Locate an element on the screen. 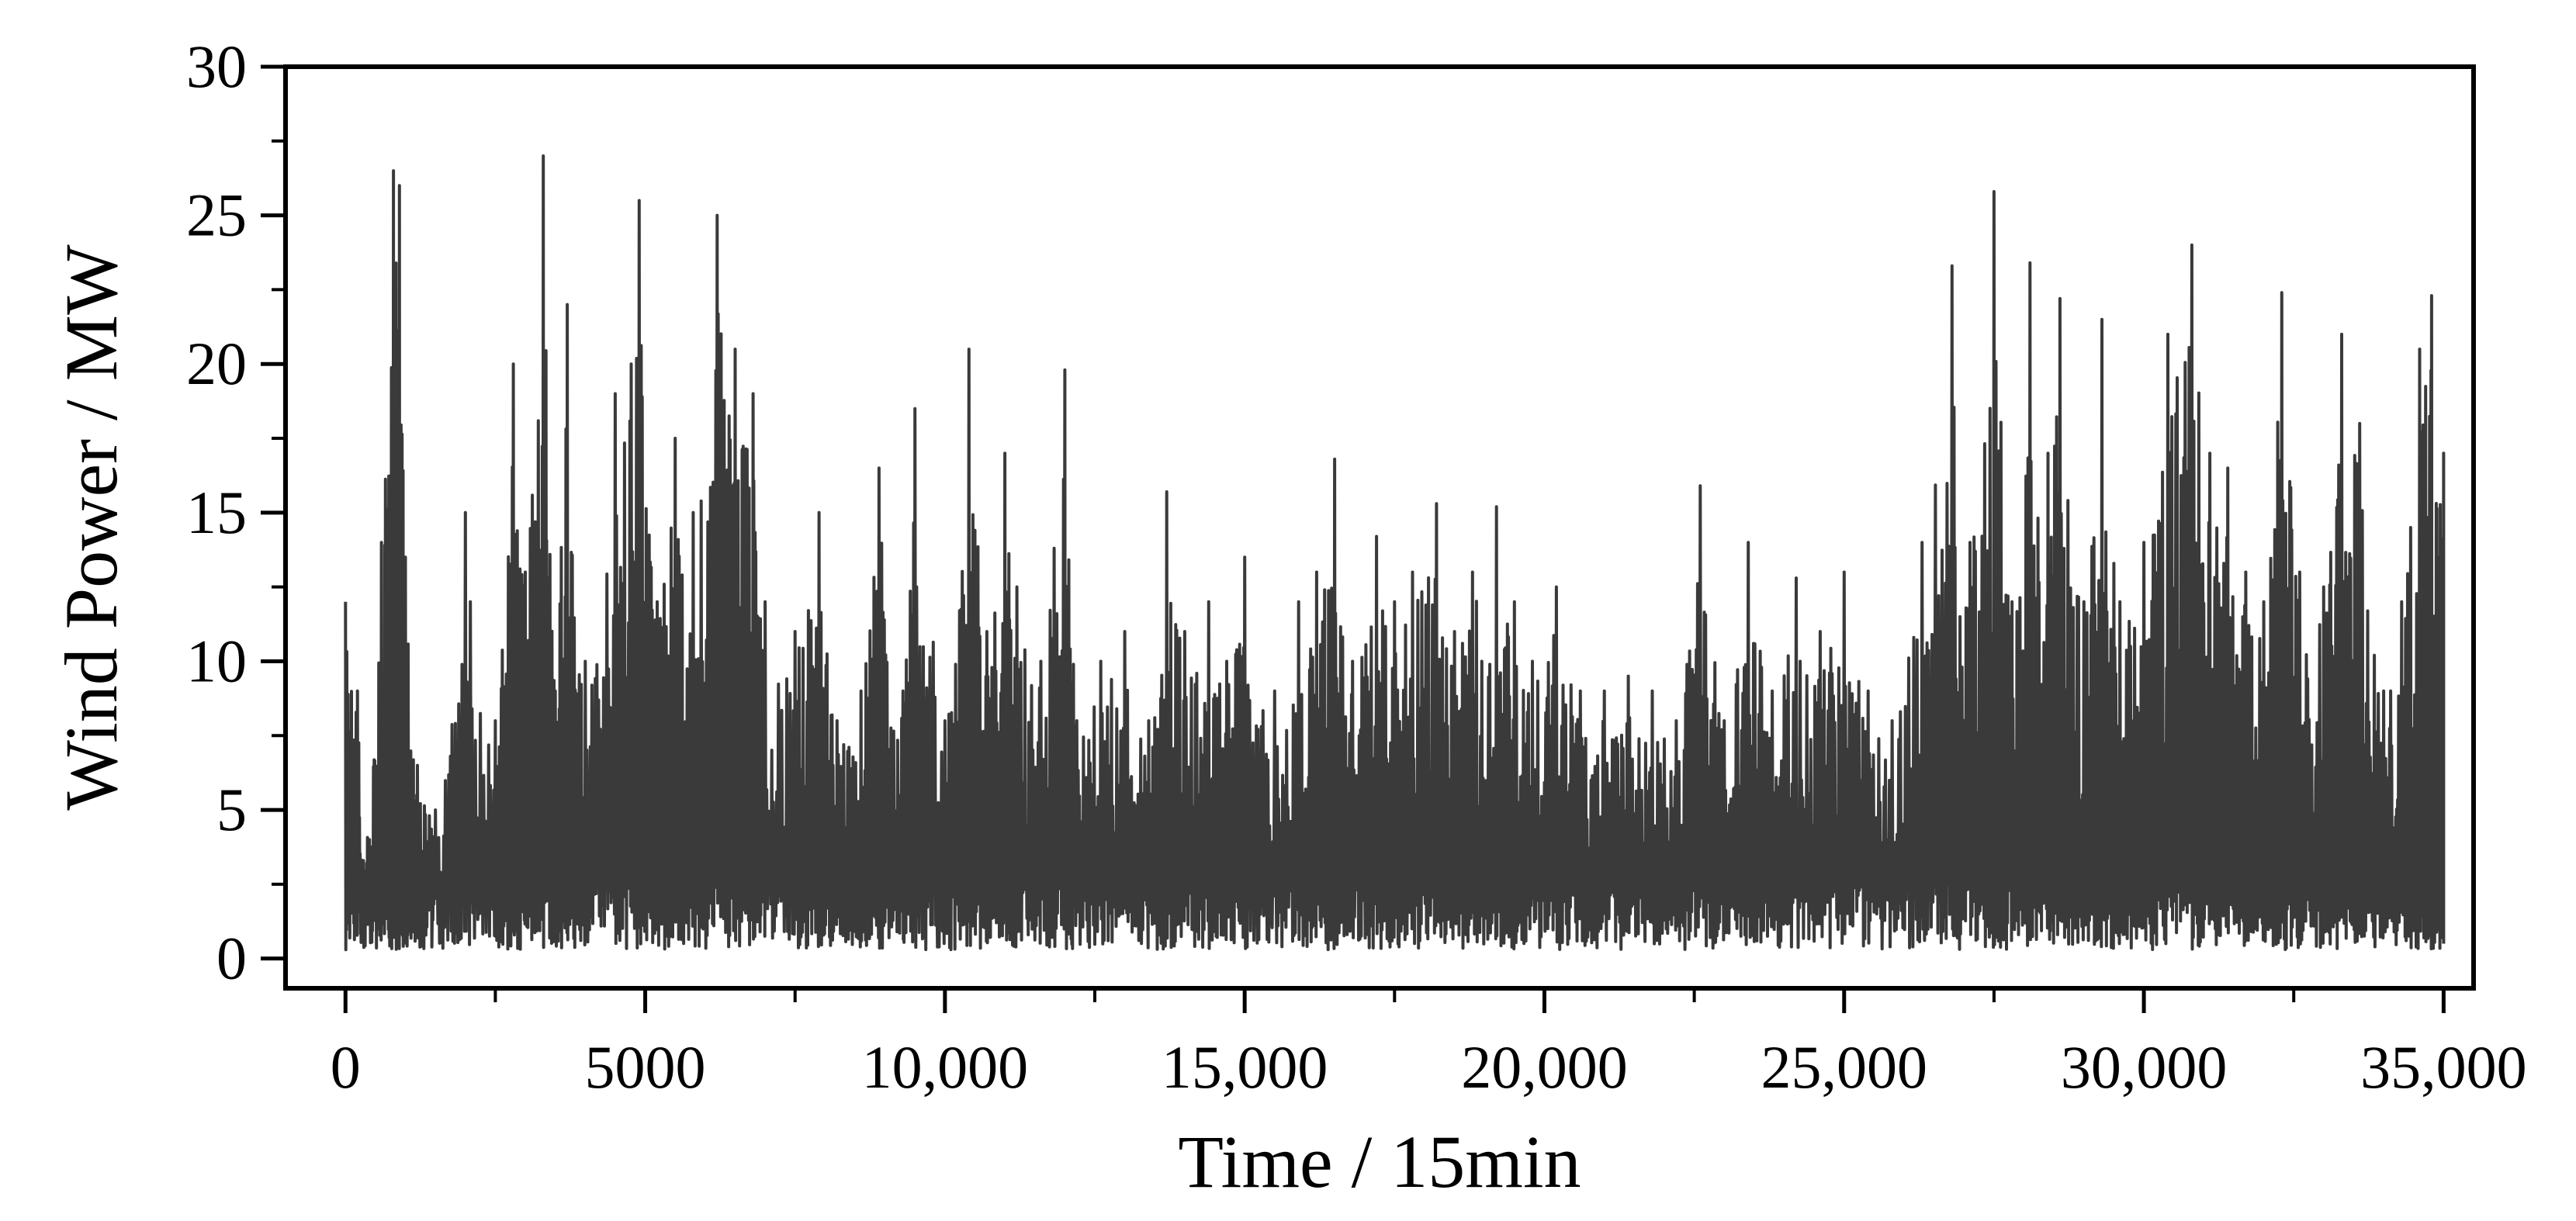 This screenshot has width=2576, height=1221. y-tick-label: 10 is located at coordinates (217, 660).